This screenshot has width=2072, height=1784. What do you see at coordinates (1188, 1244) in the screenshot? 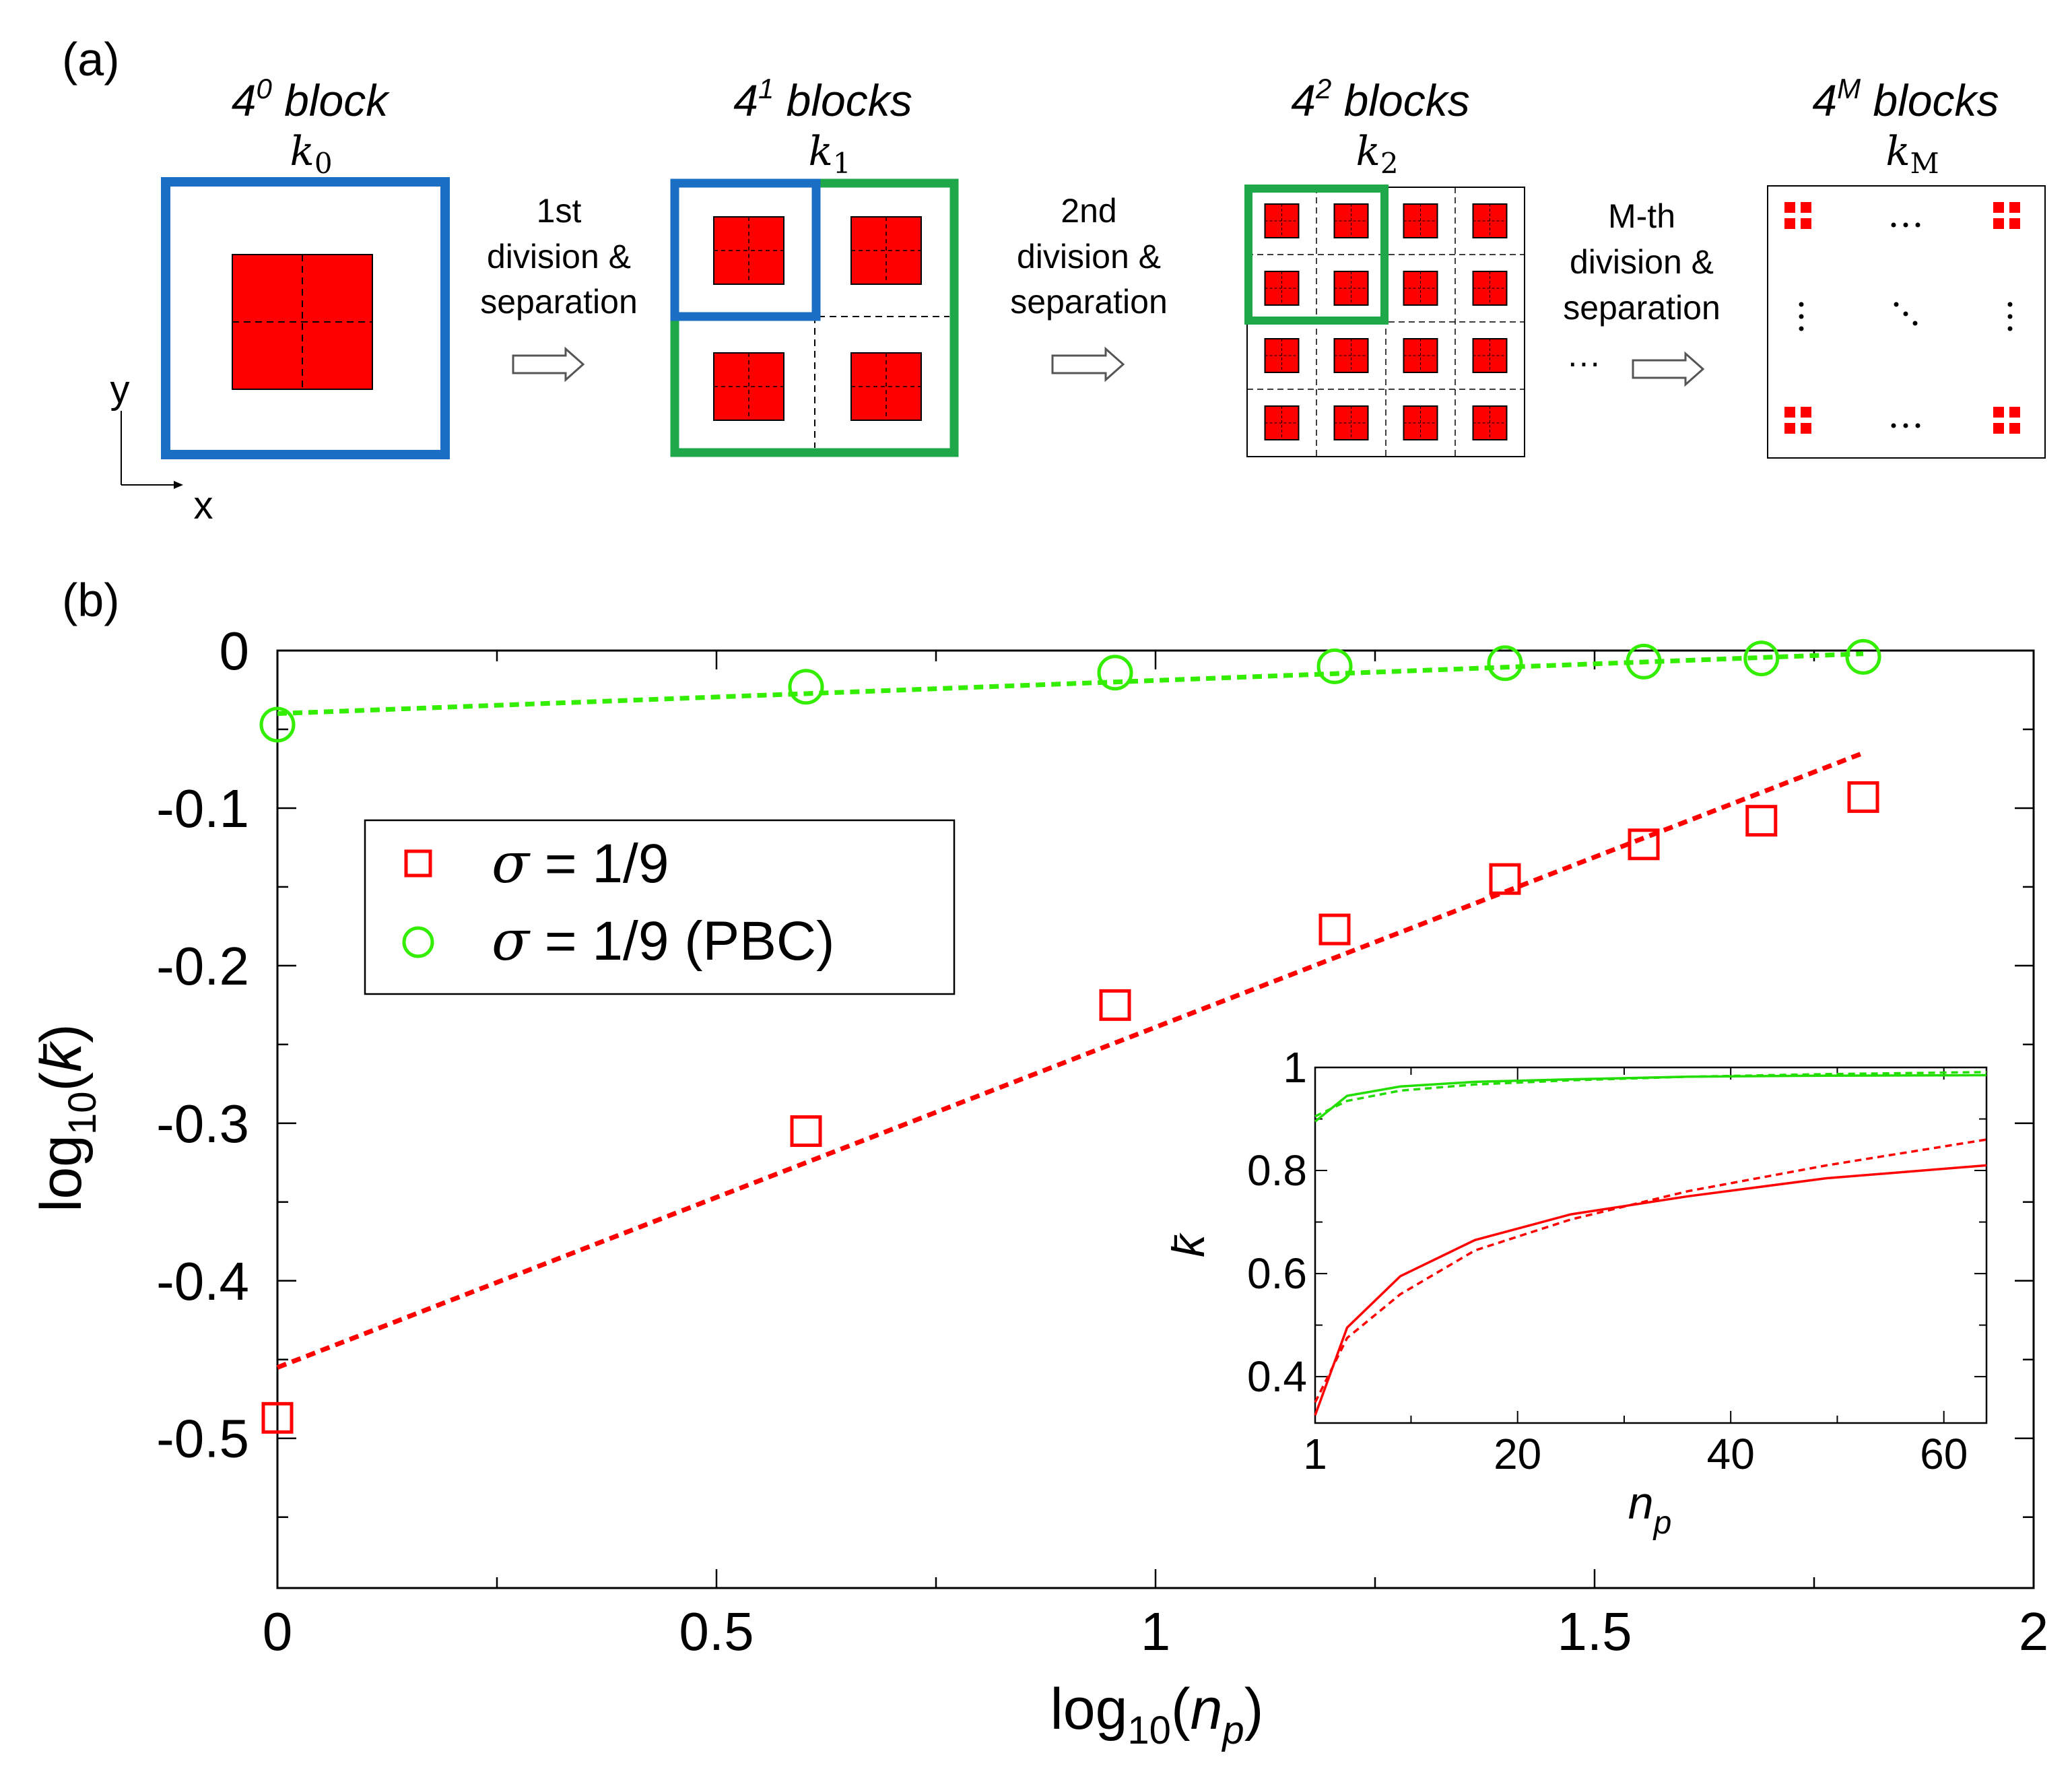
I see `inset-y-axis-label: k̄` at bounding box center [1188, 1244].